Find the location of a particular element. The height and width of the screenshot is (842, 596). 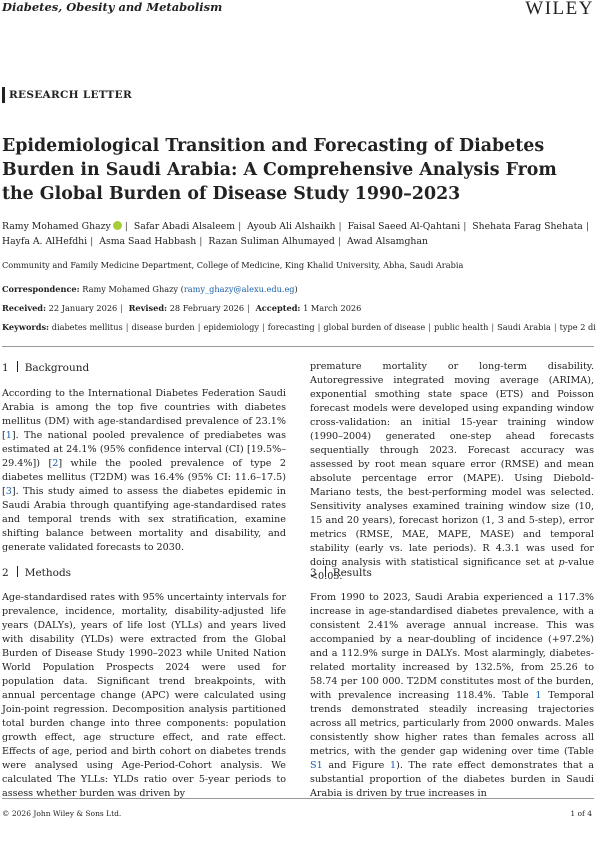

keywords-label: Keywords: is located at coordinates (26, 327).